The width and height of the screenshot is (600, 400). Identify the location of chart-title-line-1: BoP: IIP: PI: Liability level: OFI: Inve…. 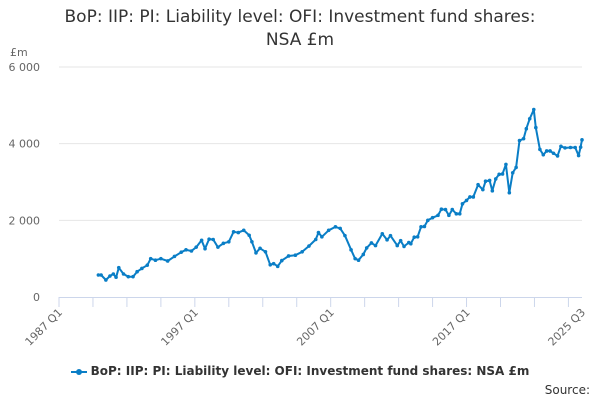
(300, 17).